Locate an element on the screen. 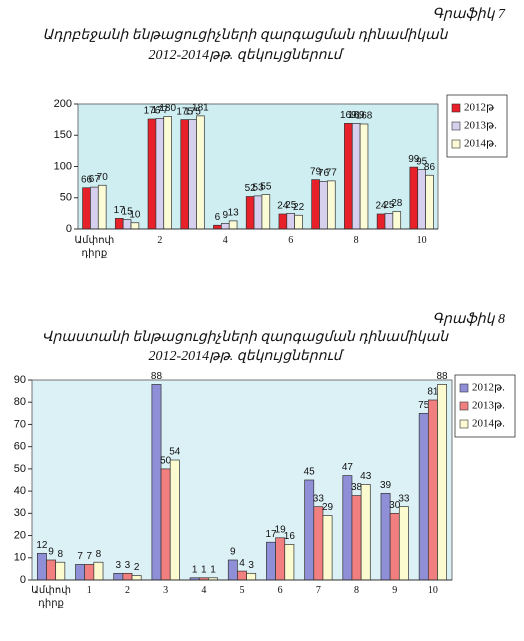  value-label: 7 is located at coordinates (80, 556).